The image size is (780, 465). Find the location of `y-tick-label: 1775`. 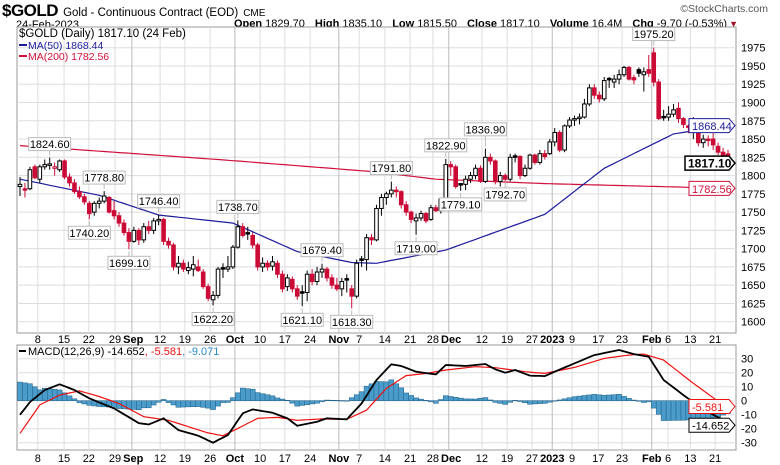

y-tick-label: 1775 is located at coordinates (753, 195).